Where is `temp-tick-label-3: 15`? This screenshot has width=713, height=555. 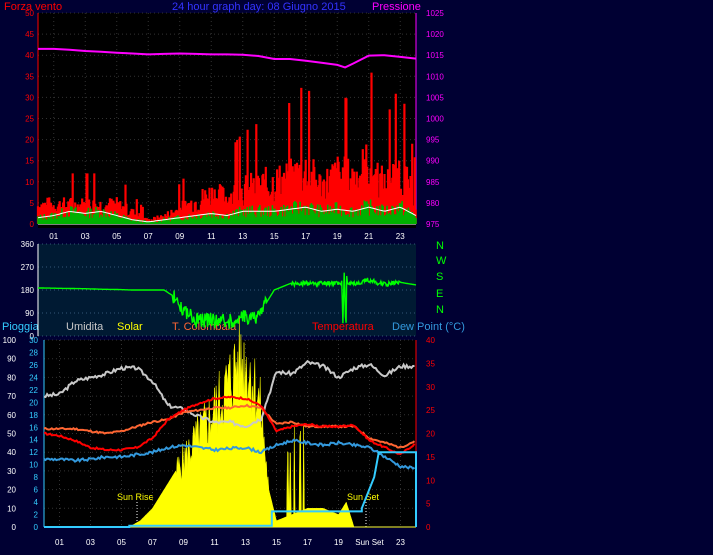 temp-tick-label-3: 15 is located at coordinates (430, 457).